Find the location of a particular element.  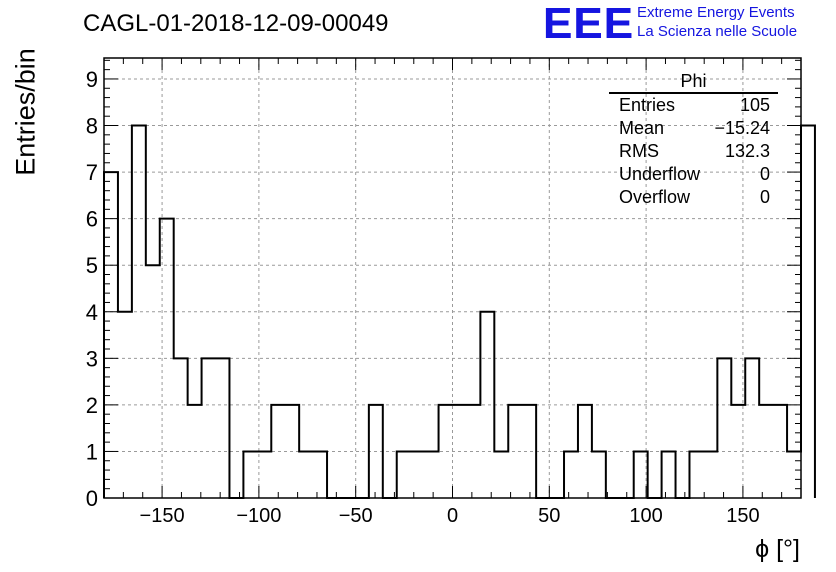

stats-value: 105 is located at coordinates (754, 105).